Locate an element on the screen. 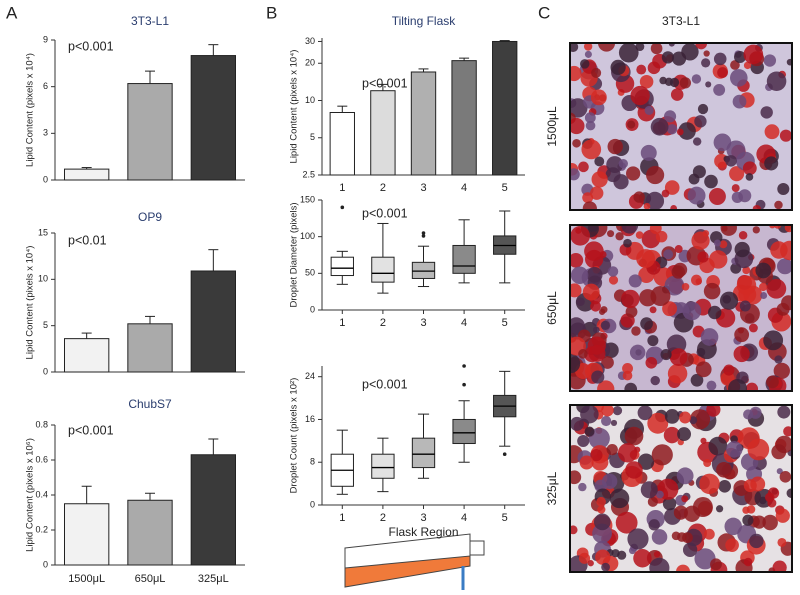 The image size is (800, 595). chart-title: ChubS7 is located at coordinates (150, 404).